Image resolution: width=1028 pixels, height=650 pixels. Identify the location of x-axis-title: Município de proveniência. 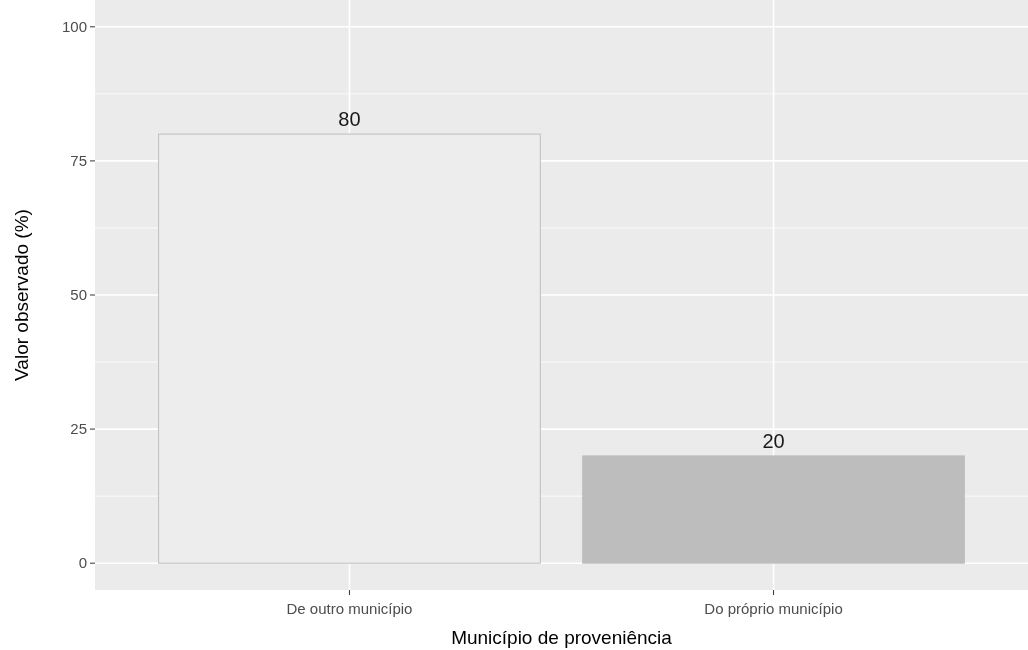
(562, 637).